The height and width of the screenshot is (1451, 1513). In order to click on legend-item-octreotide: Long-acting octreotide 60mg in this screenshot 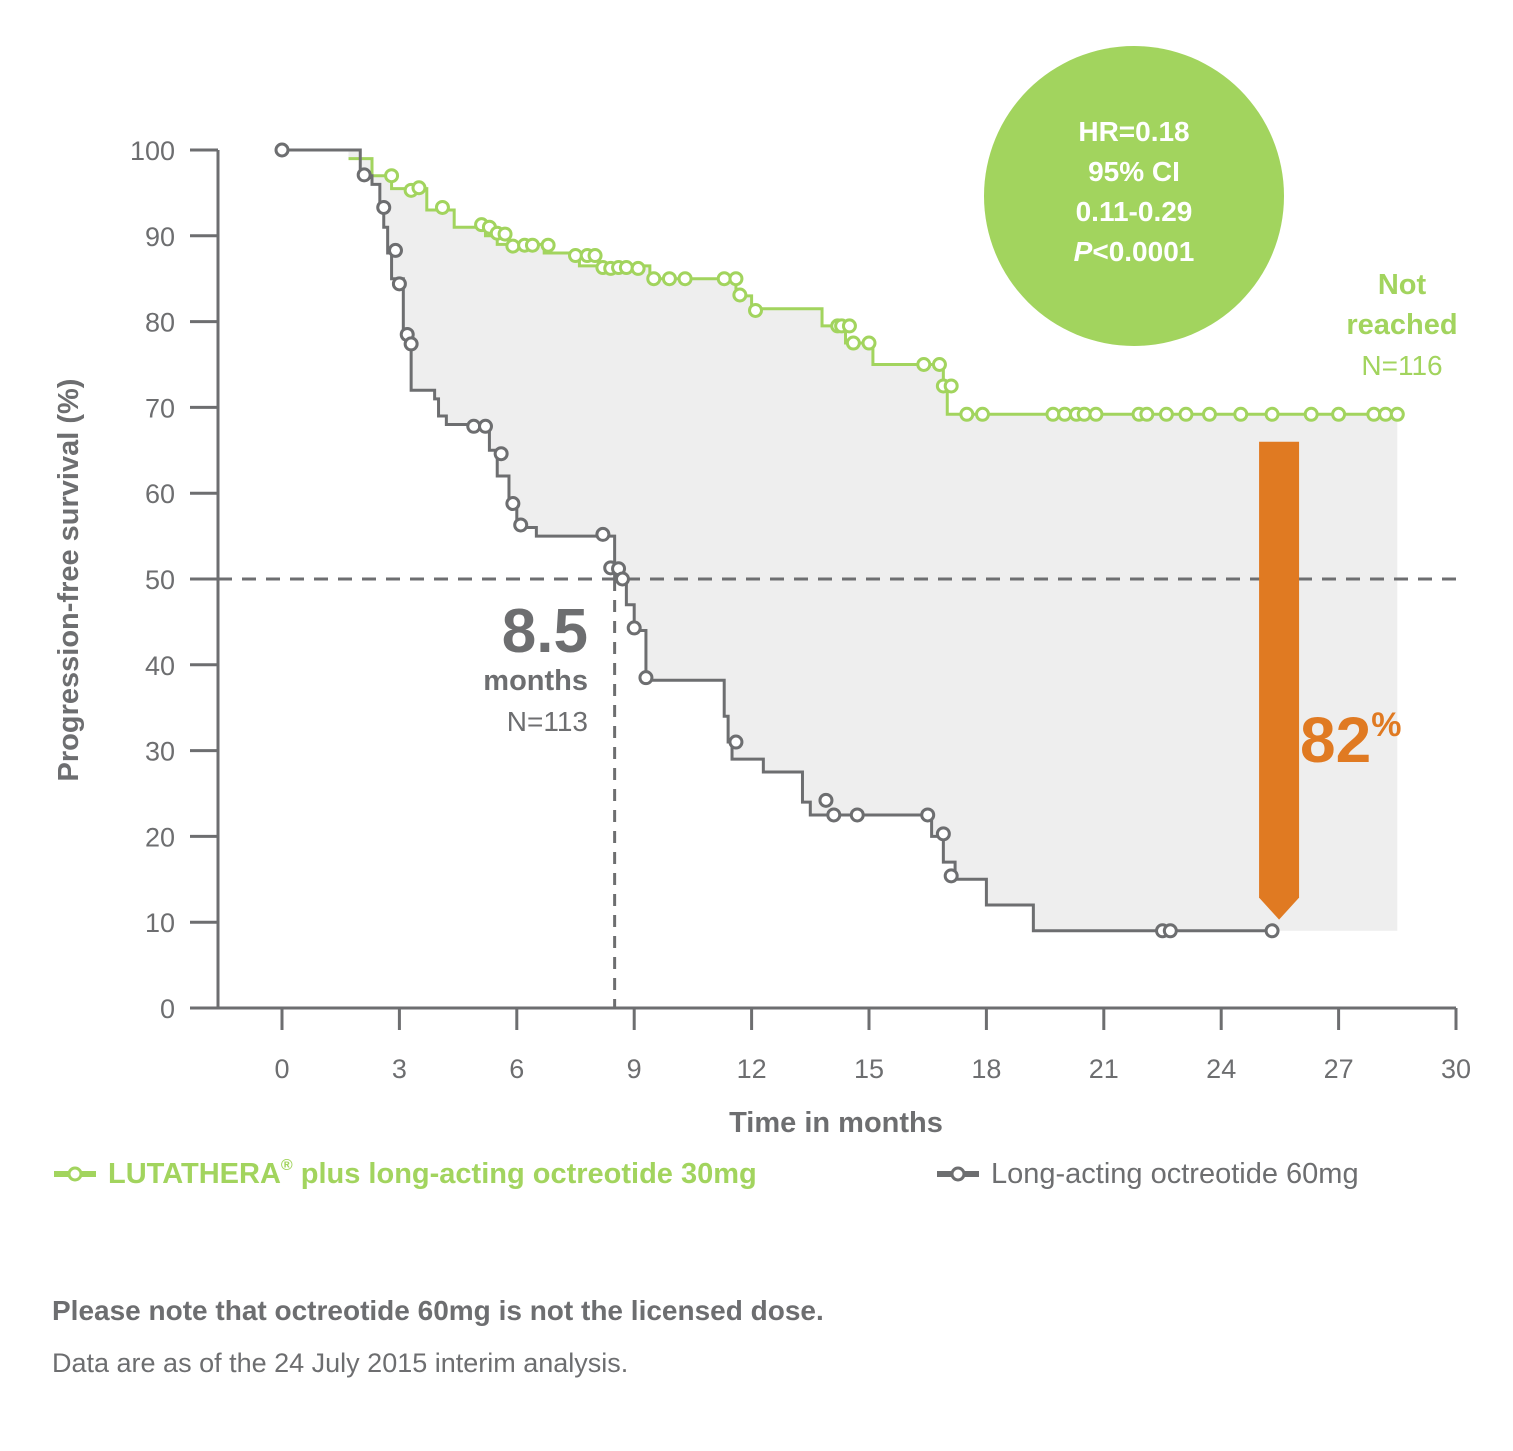, I will do `click(1147, 1174)`.